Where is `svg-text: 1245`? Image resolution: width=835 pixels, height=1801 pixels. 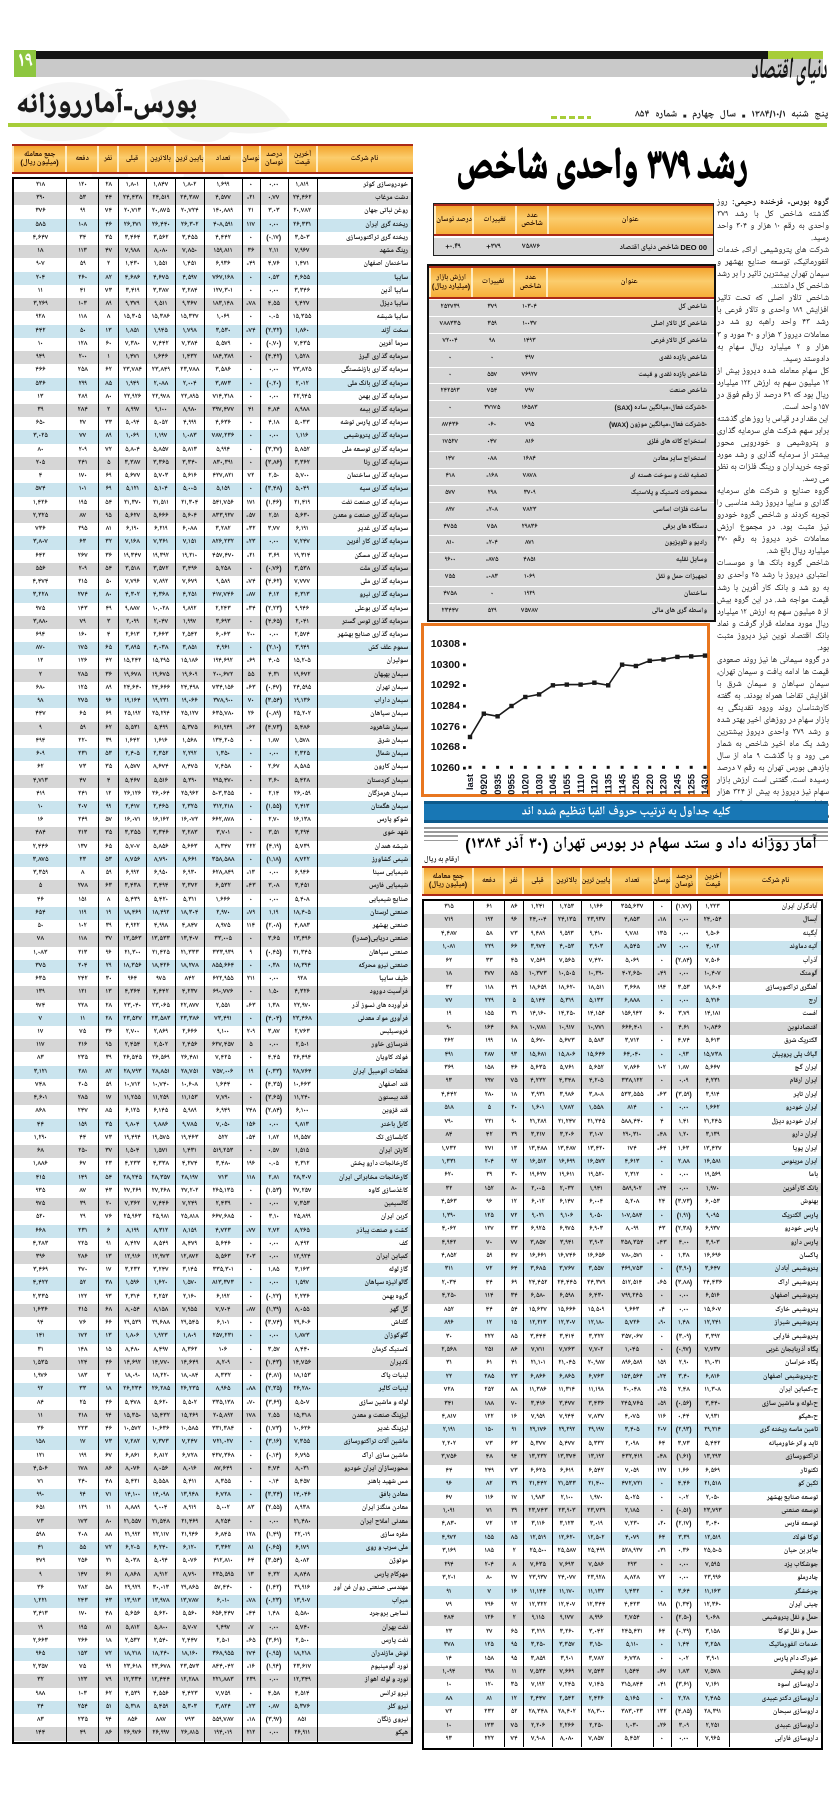 svg-text: 1245 is located at coordinates (678, 784).